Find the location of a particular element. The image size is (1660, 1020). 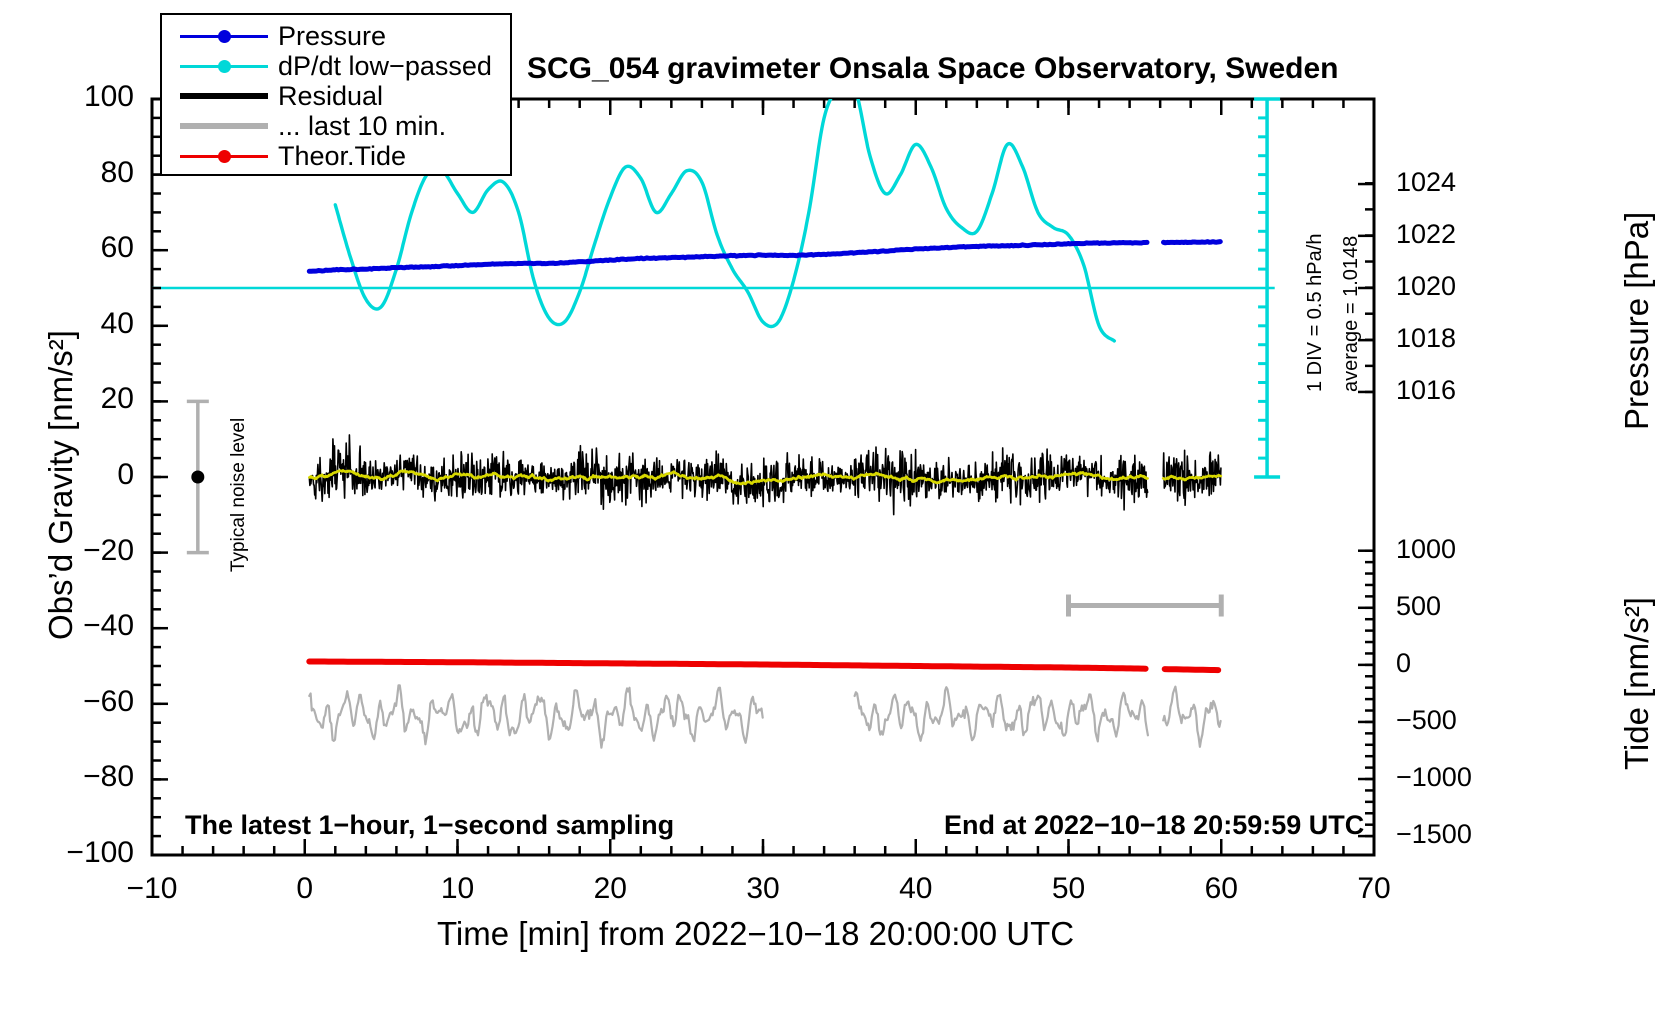

pressure-tick-label: 1016 is located at coordinates (1426, 389).